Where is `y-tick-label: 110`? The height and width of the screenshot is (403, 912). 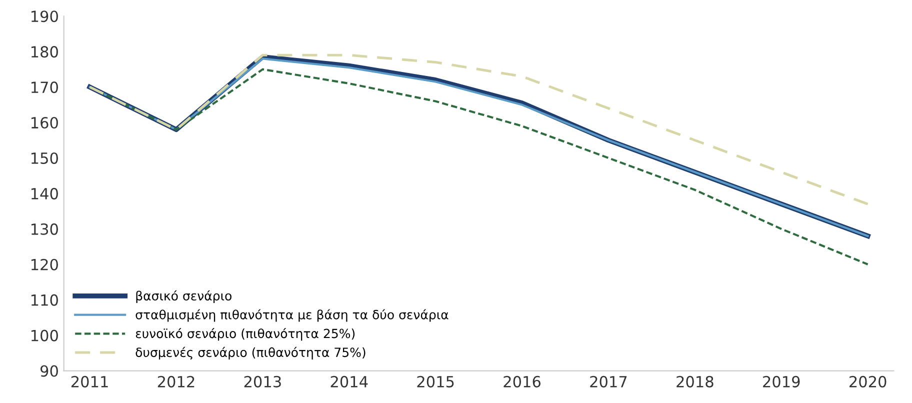 y-tick-label: 110 is located at coordinates (44, 300).